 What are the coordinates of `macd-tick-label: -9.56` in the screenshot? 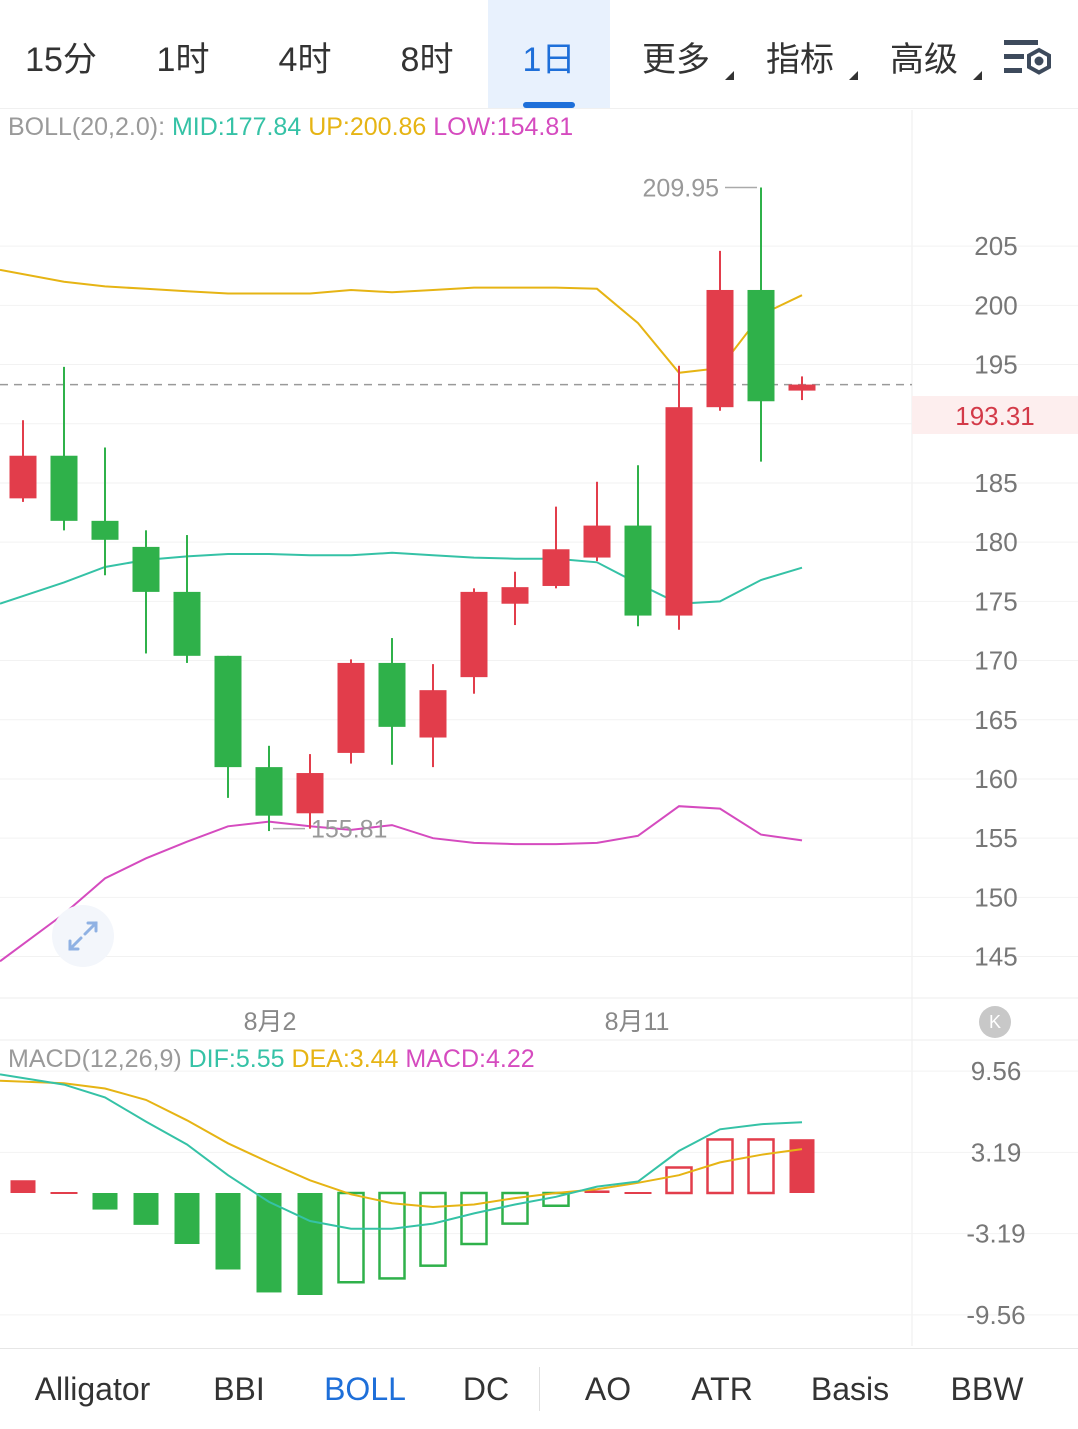 It's located at (995, 1315).